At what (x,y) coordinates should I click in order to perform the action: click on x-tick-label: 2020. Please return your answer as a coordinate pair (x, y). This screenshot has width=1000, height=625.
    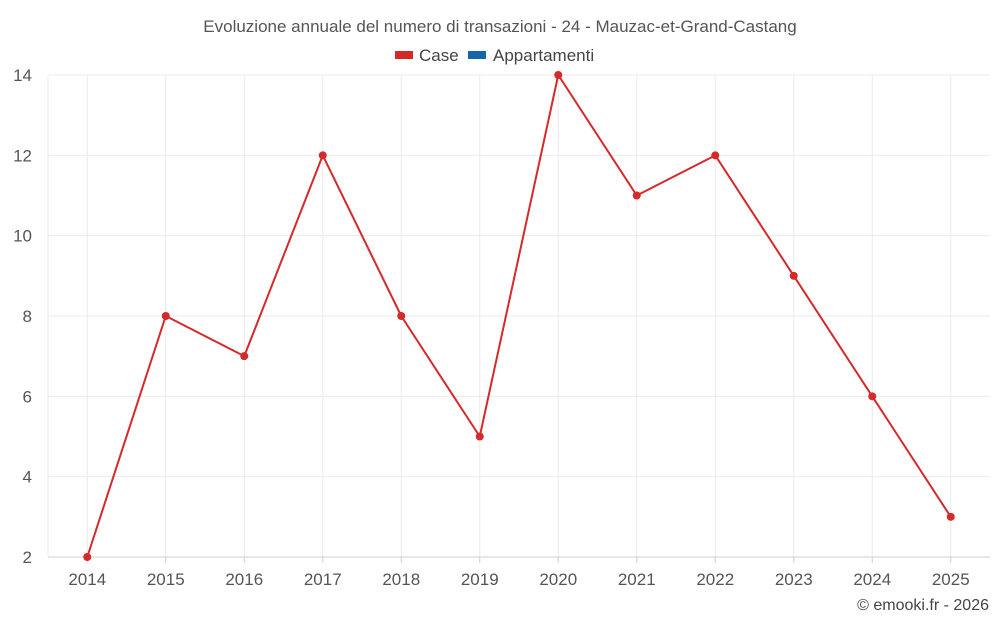
    Looking at the image, I should click on (558, 579).